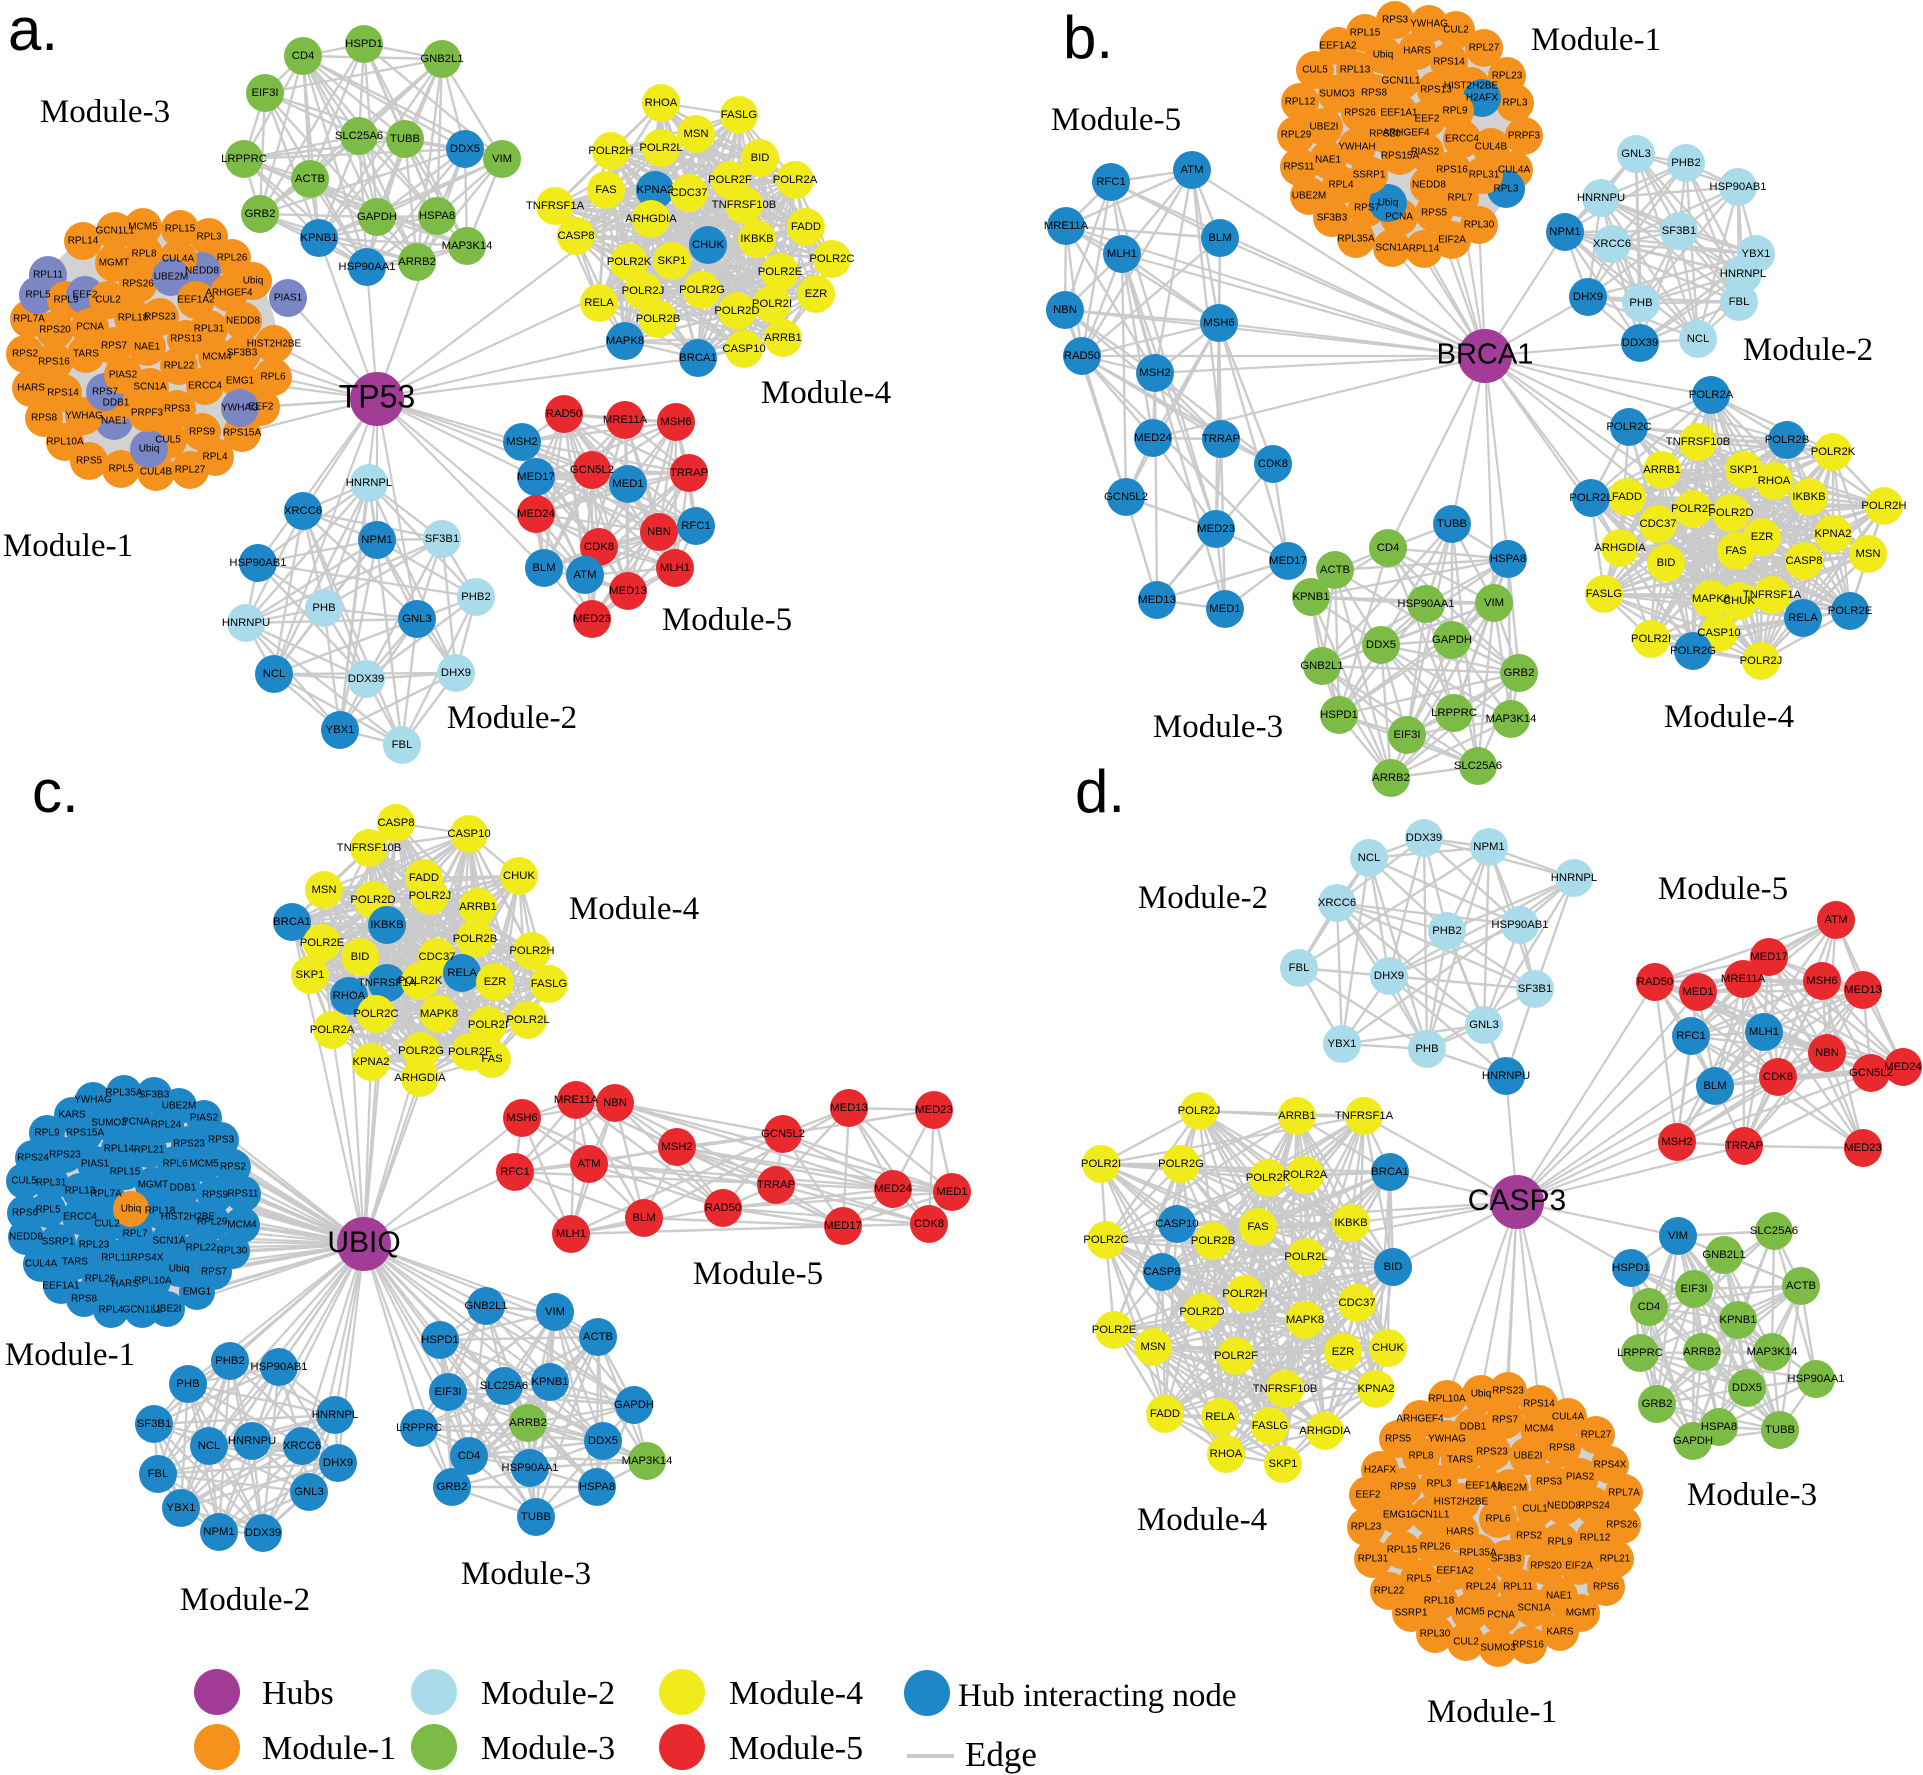 The height and width of the screenshot is (1775, 1923). I want to click on svg-text: RPS20, so click(1546, 1566).